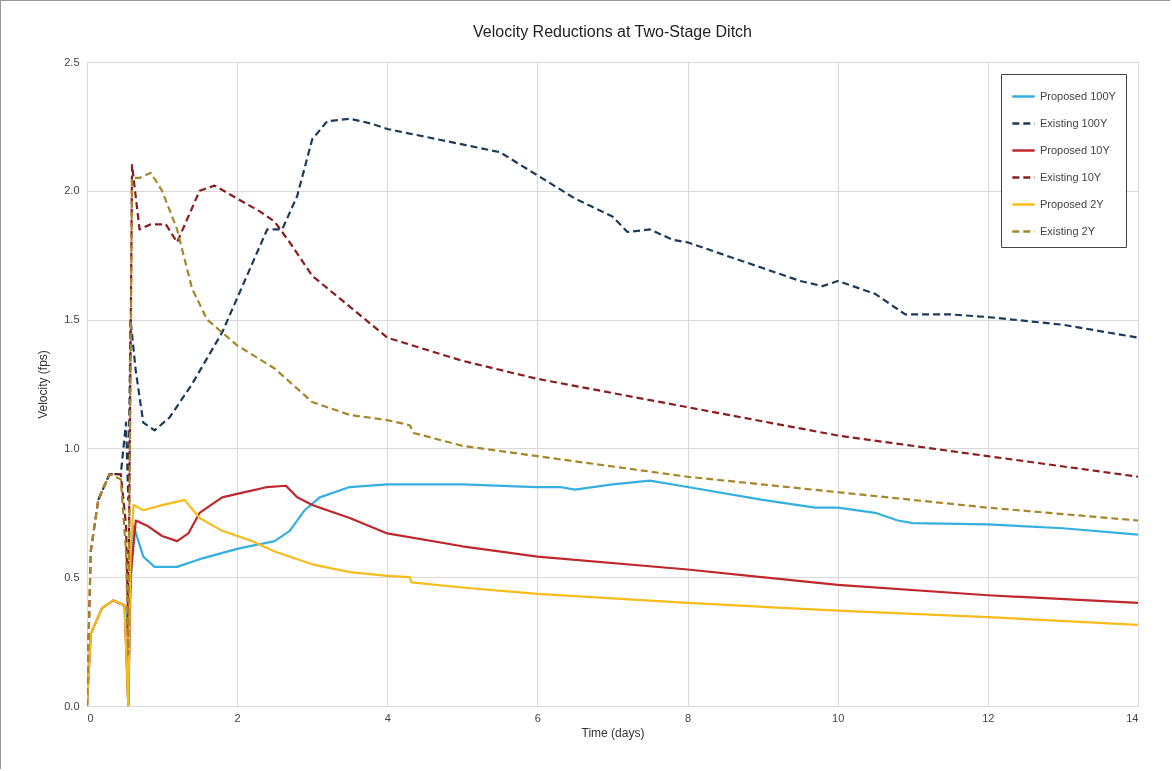  Describe the element at coordinates (90, 717) in the screenshot. I see `x-tick-label: 0` at that location.